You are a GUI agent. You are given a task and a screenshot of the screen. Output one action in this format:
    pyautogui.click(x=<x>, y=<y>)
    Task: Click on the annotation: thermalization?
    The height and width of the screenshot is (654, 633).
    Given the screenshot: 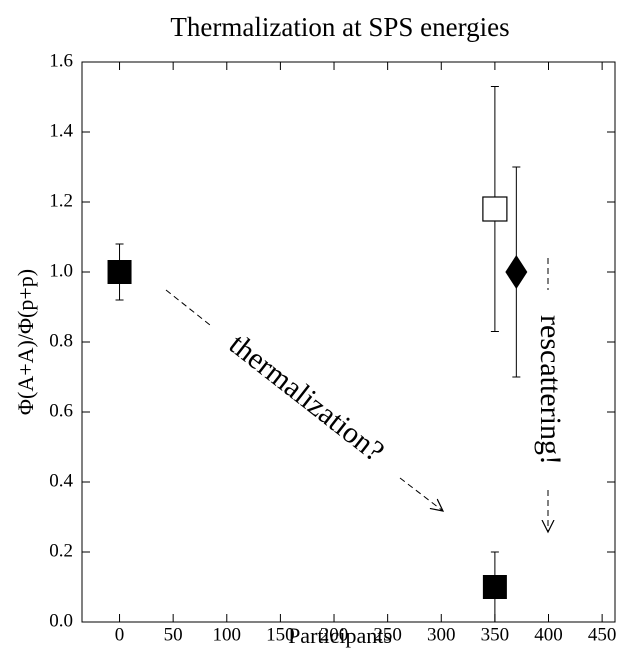 What is the action you would take?
    pyautogui.click(x=306, y=398)
    